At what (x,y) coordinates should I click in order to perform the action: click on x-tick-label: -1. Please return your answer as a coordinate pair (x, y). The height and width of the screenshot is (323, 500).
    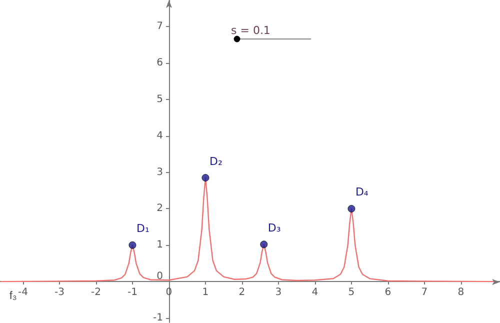
    Looking at the image, I should click on (132, 292).